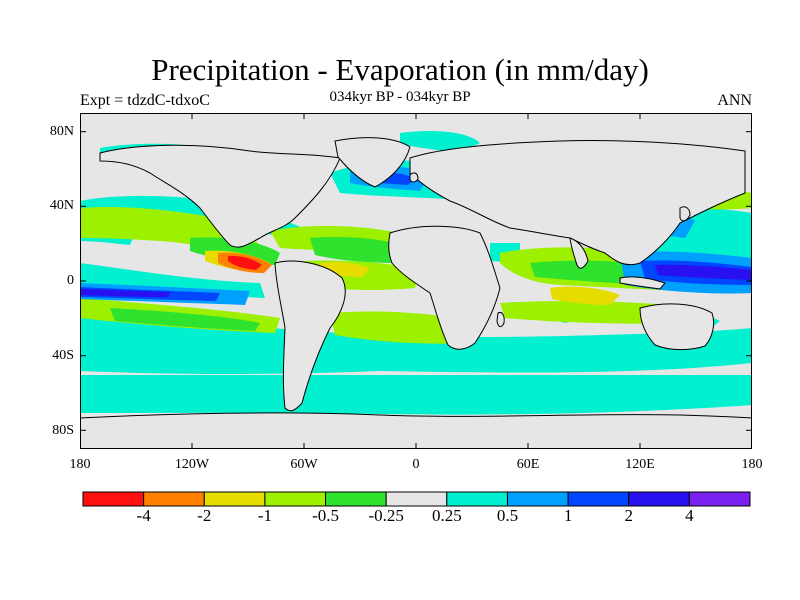 This screenshot has height=600, width=800. What do you see at coordinates (63, 430) in the screenshot?
I see `lat-label-80s: 80S` at bounding box center [63, 430].